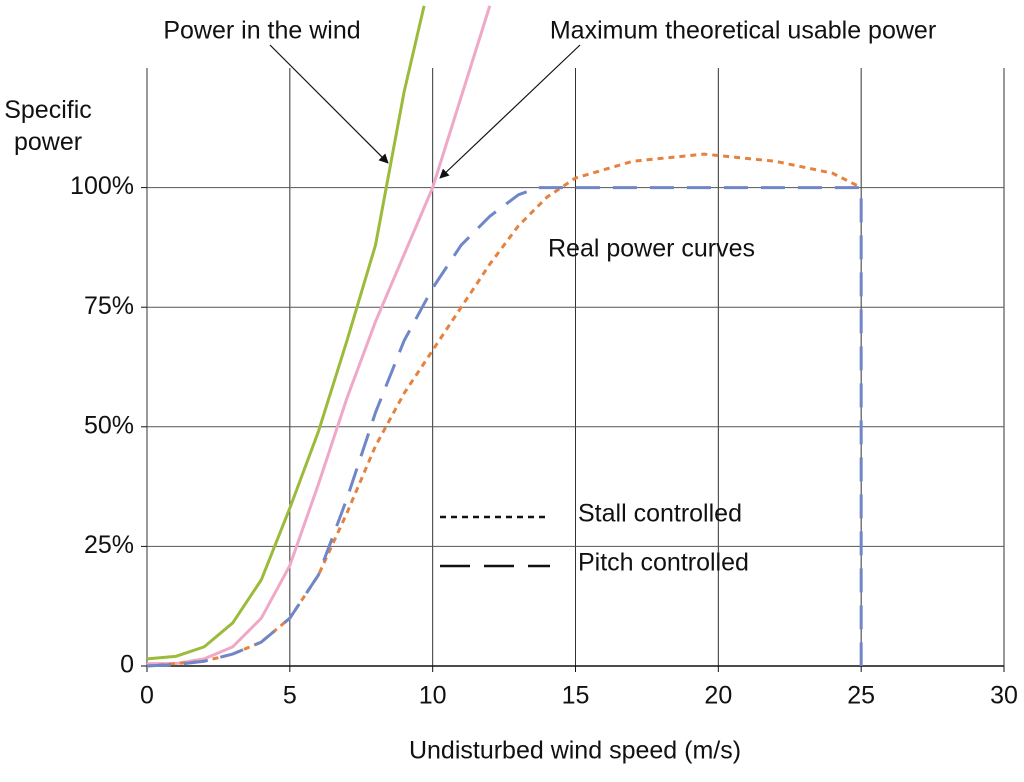 The image size is (1024, 782). I want to click on x-tick-label: 30, so click(1004, 696).